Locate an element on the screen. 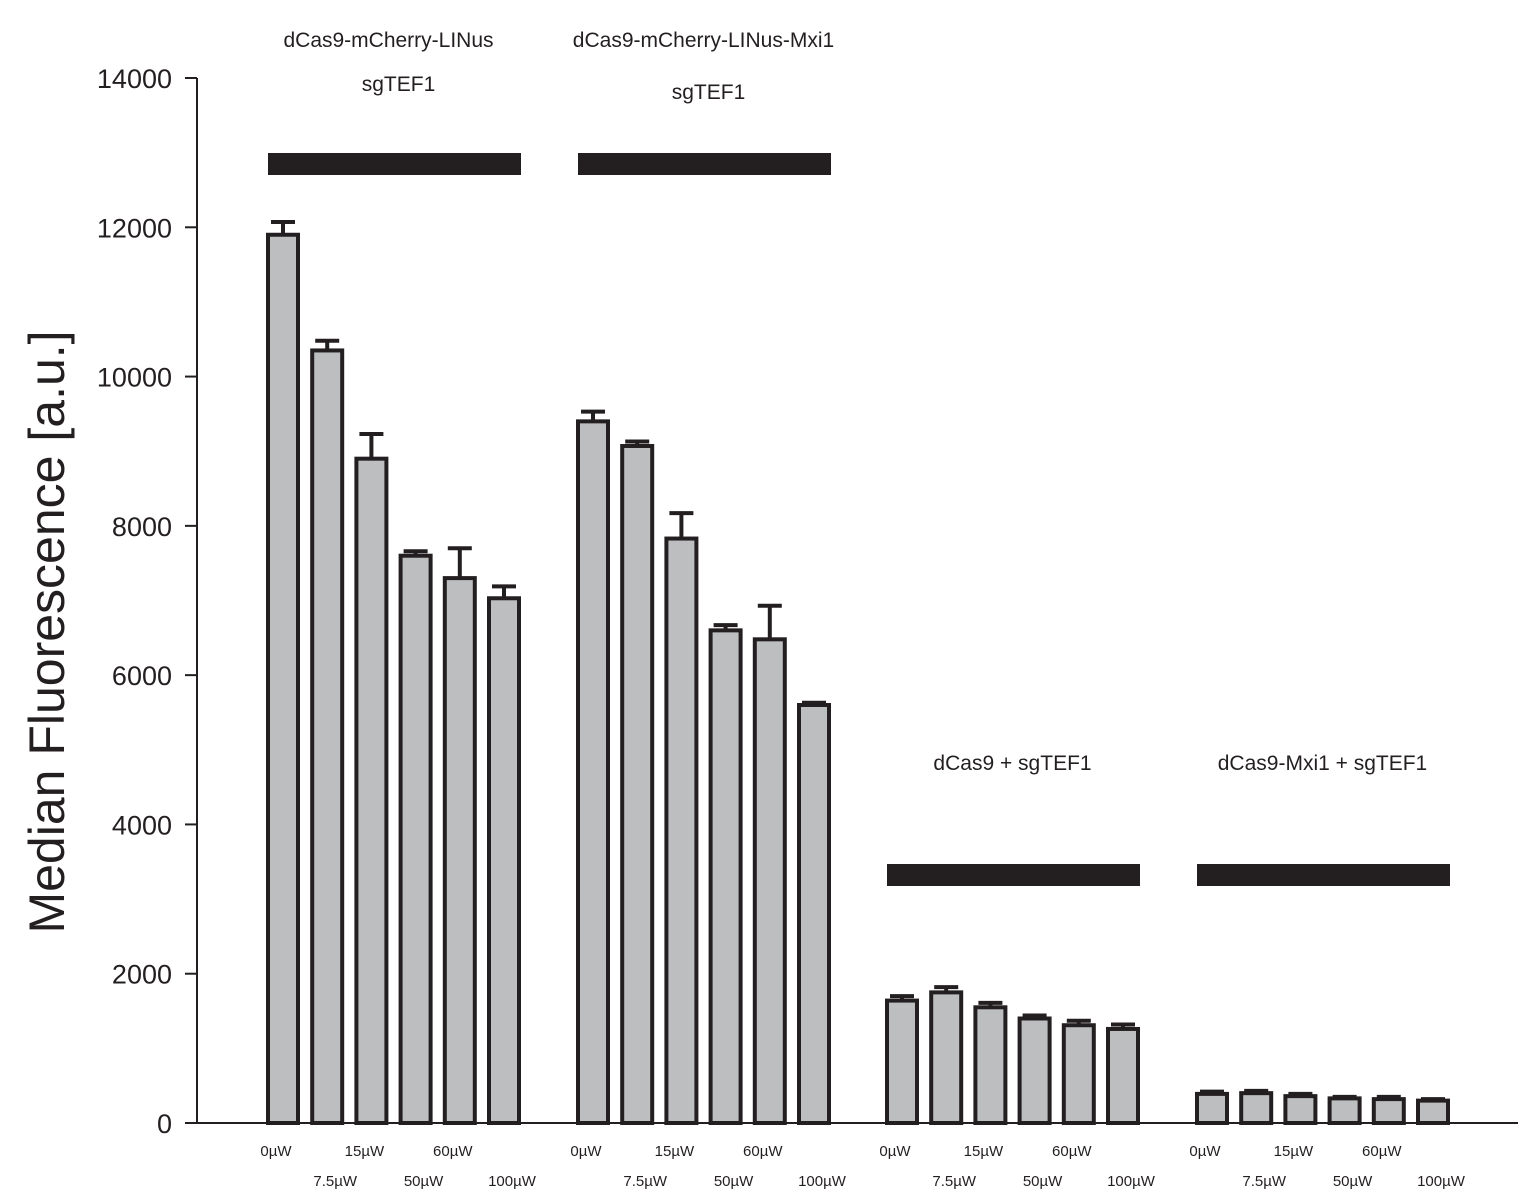 The width and height of the screenshot is (1518, 1194). y-tick-label: 10000 is located at coordinates (134, 378).